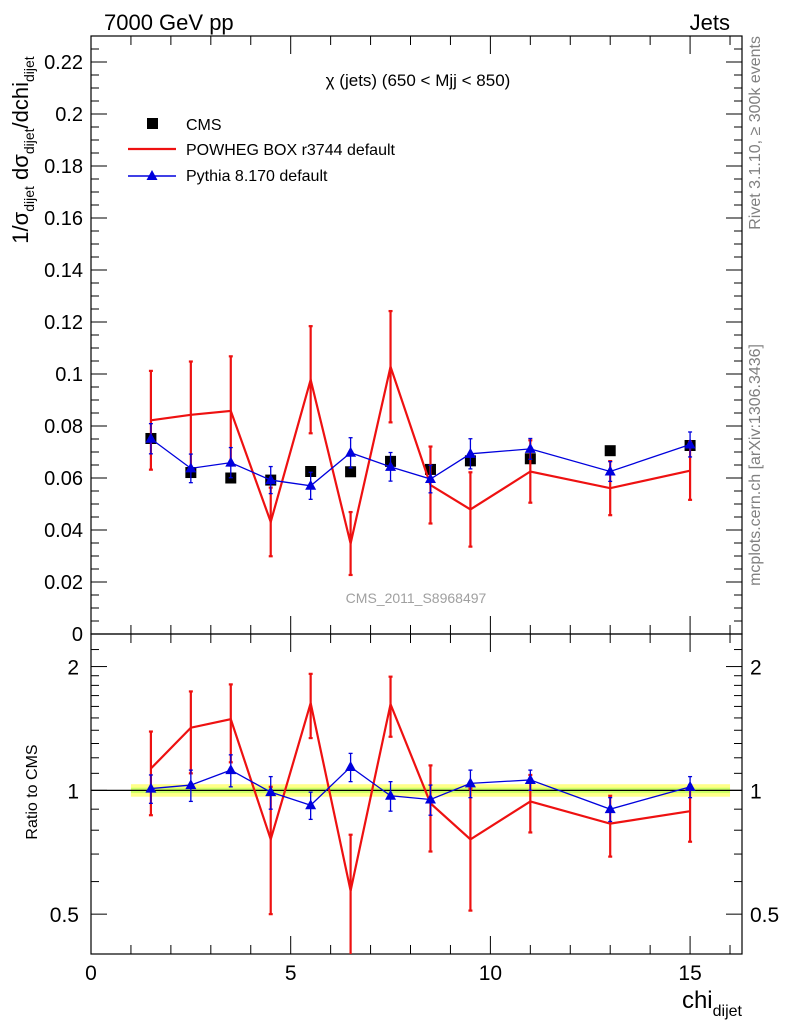  Describe the element at coordinates (63, 271) in the screenshot. I see `main-y-tick-label: 0.14` at that location.